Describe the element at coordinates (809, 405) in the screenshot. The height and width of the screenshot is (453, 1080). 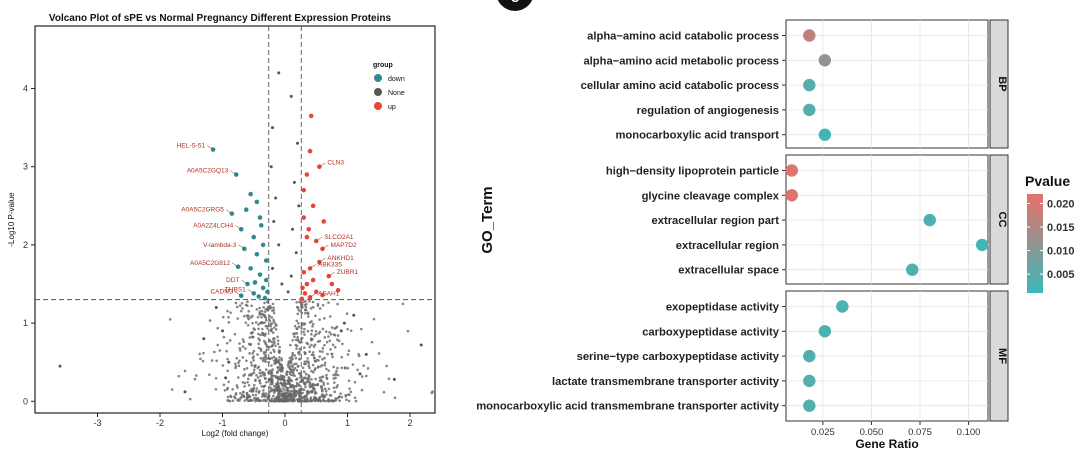
I see `go-term-dot` at that location.